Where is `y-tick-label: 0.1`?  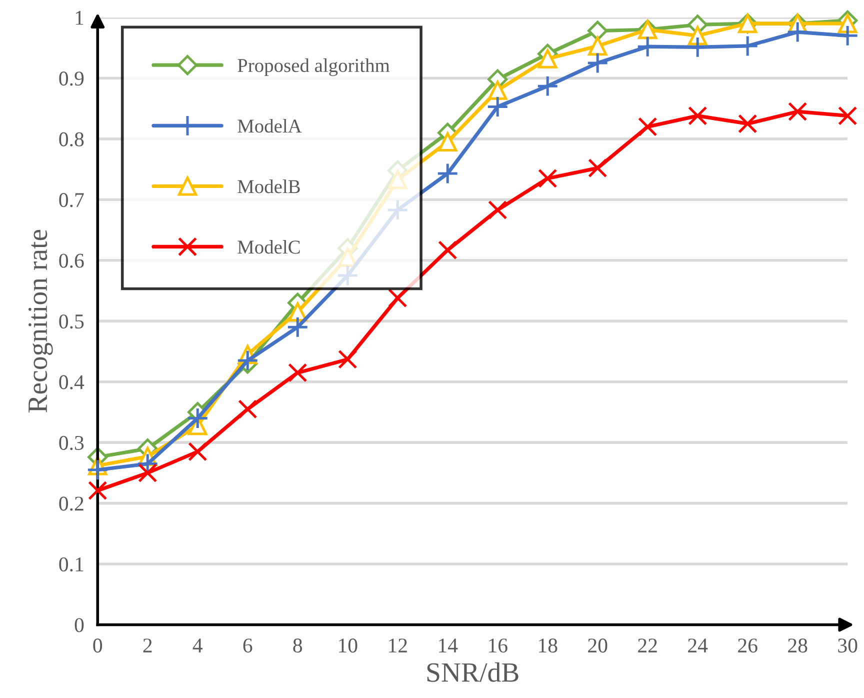
y-tick-label: 0.1 is located at coordinates (71, 564).